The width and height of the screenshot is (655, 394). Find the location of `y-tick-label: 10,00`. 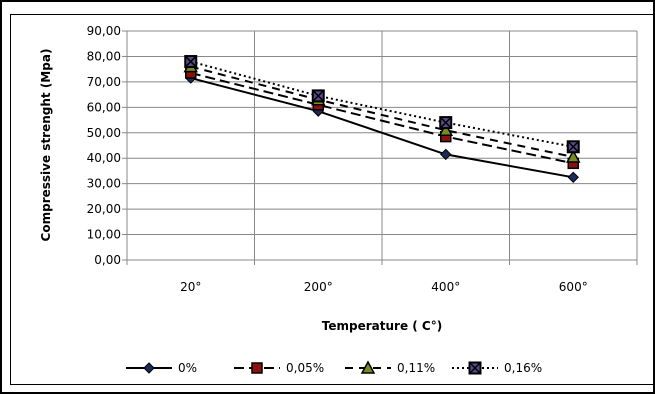

y-tick-label: 10,00 is located at coordinates (104, 235).